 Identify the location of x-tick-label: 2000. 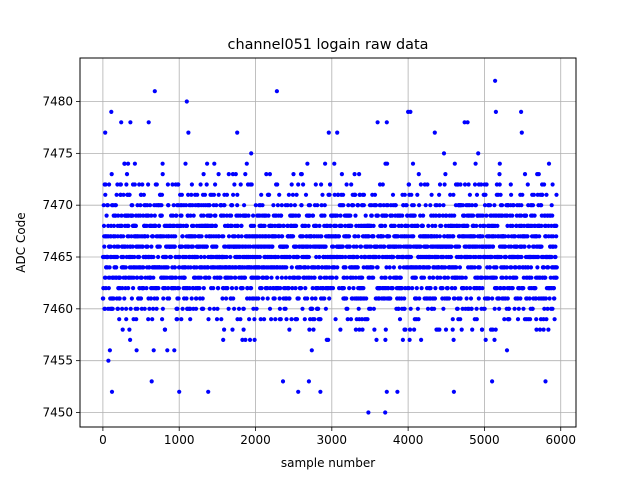
(255, 440).